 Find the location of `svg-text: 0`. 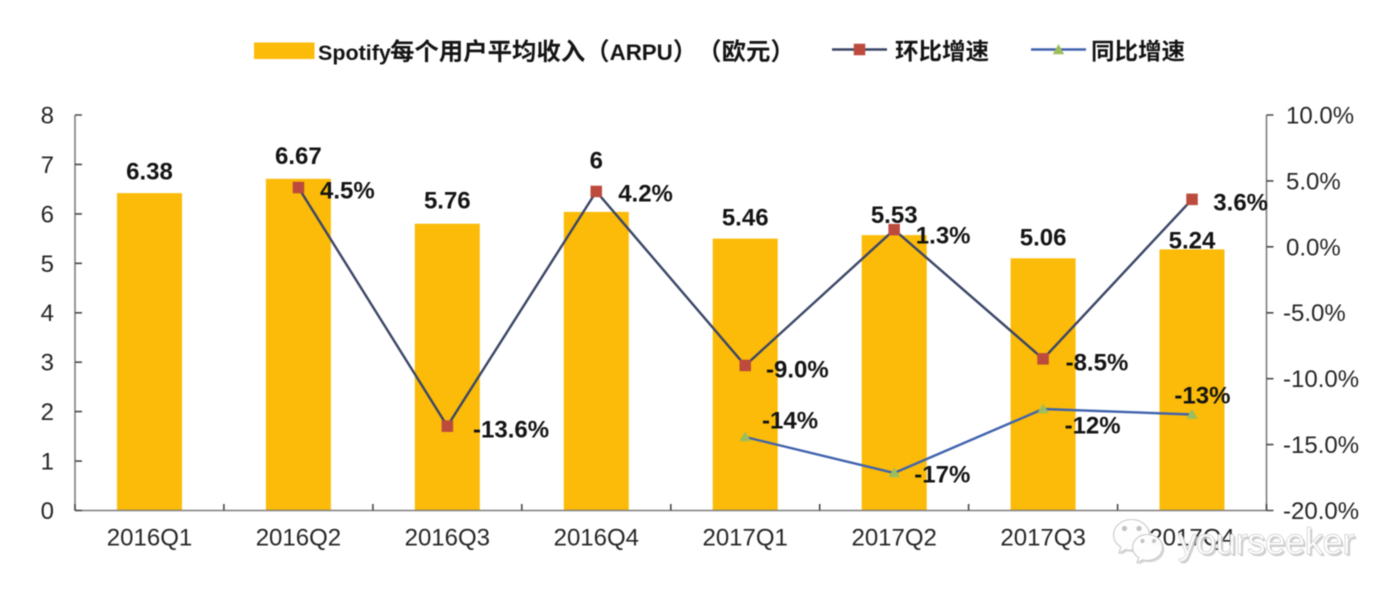

svg-text: 0 is located at coordinates (47, 511).